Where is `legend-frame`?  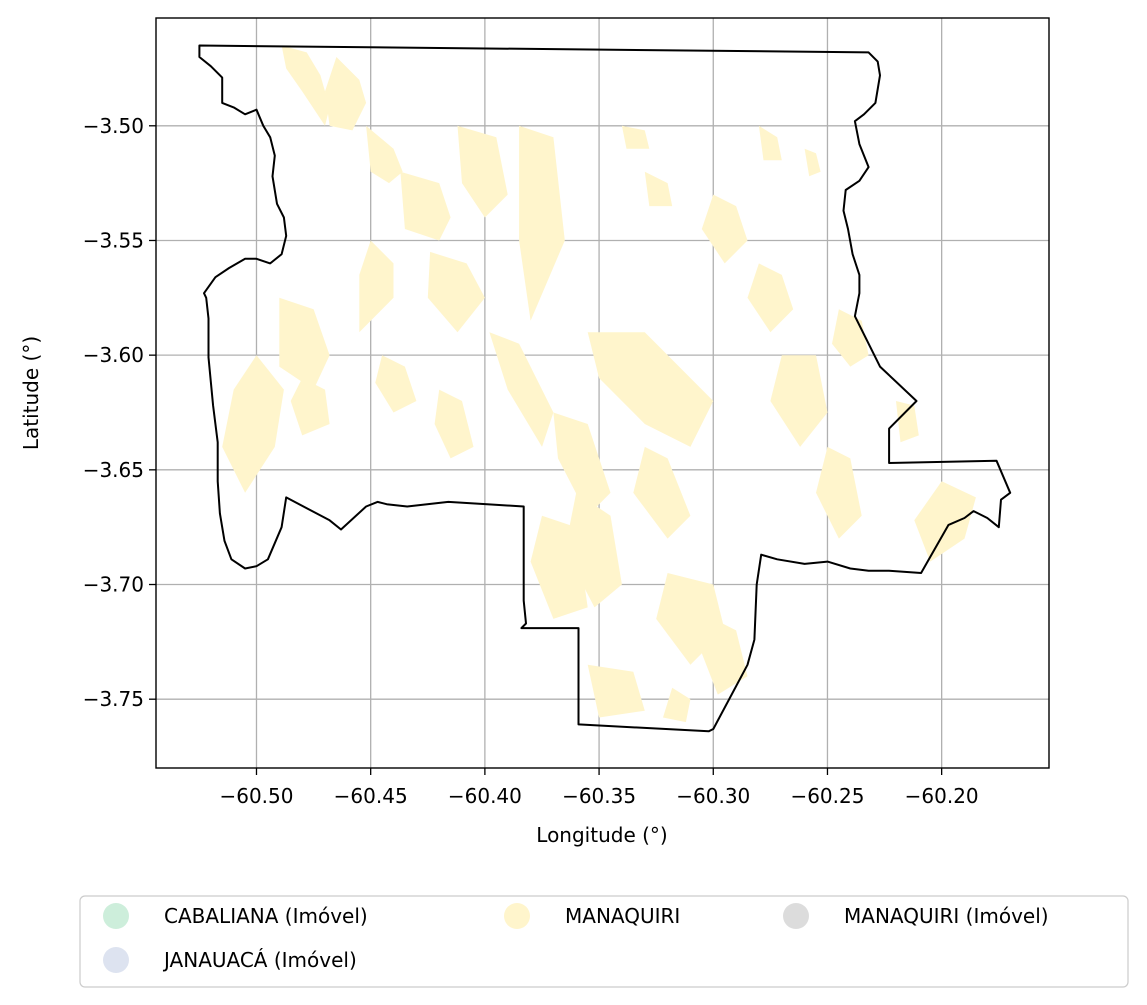 legend-frame is located at coordinates (604, 941).